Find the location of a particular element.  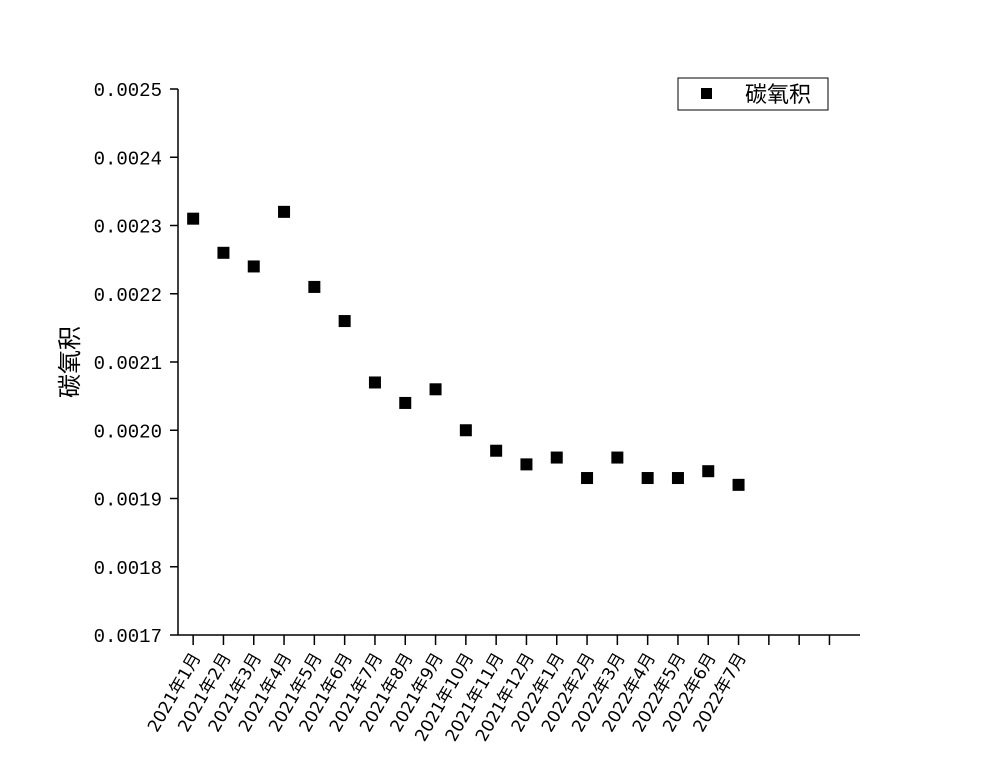

y-tick-label: 0.0023 is located at coordinates (128, 228).